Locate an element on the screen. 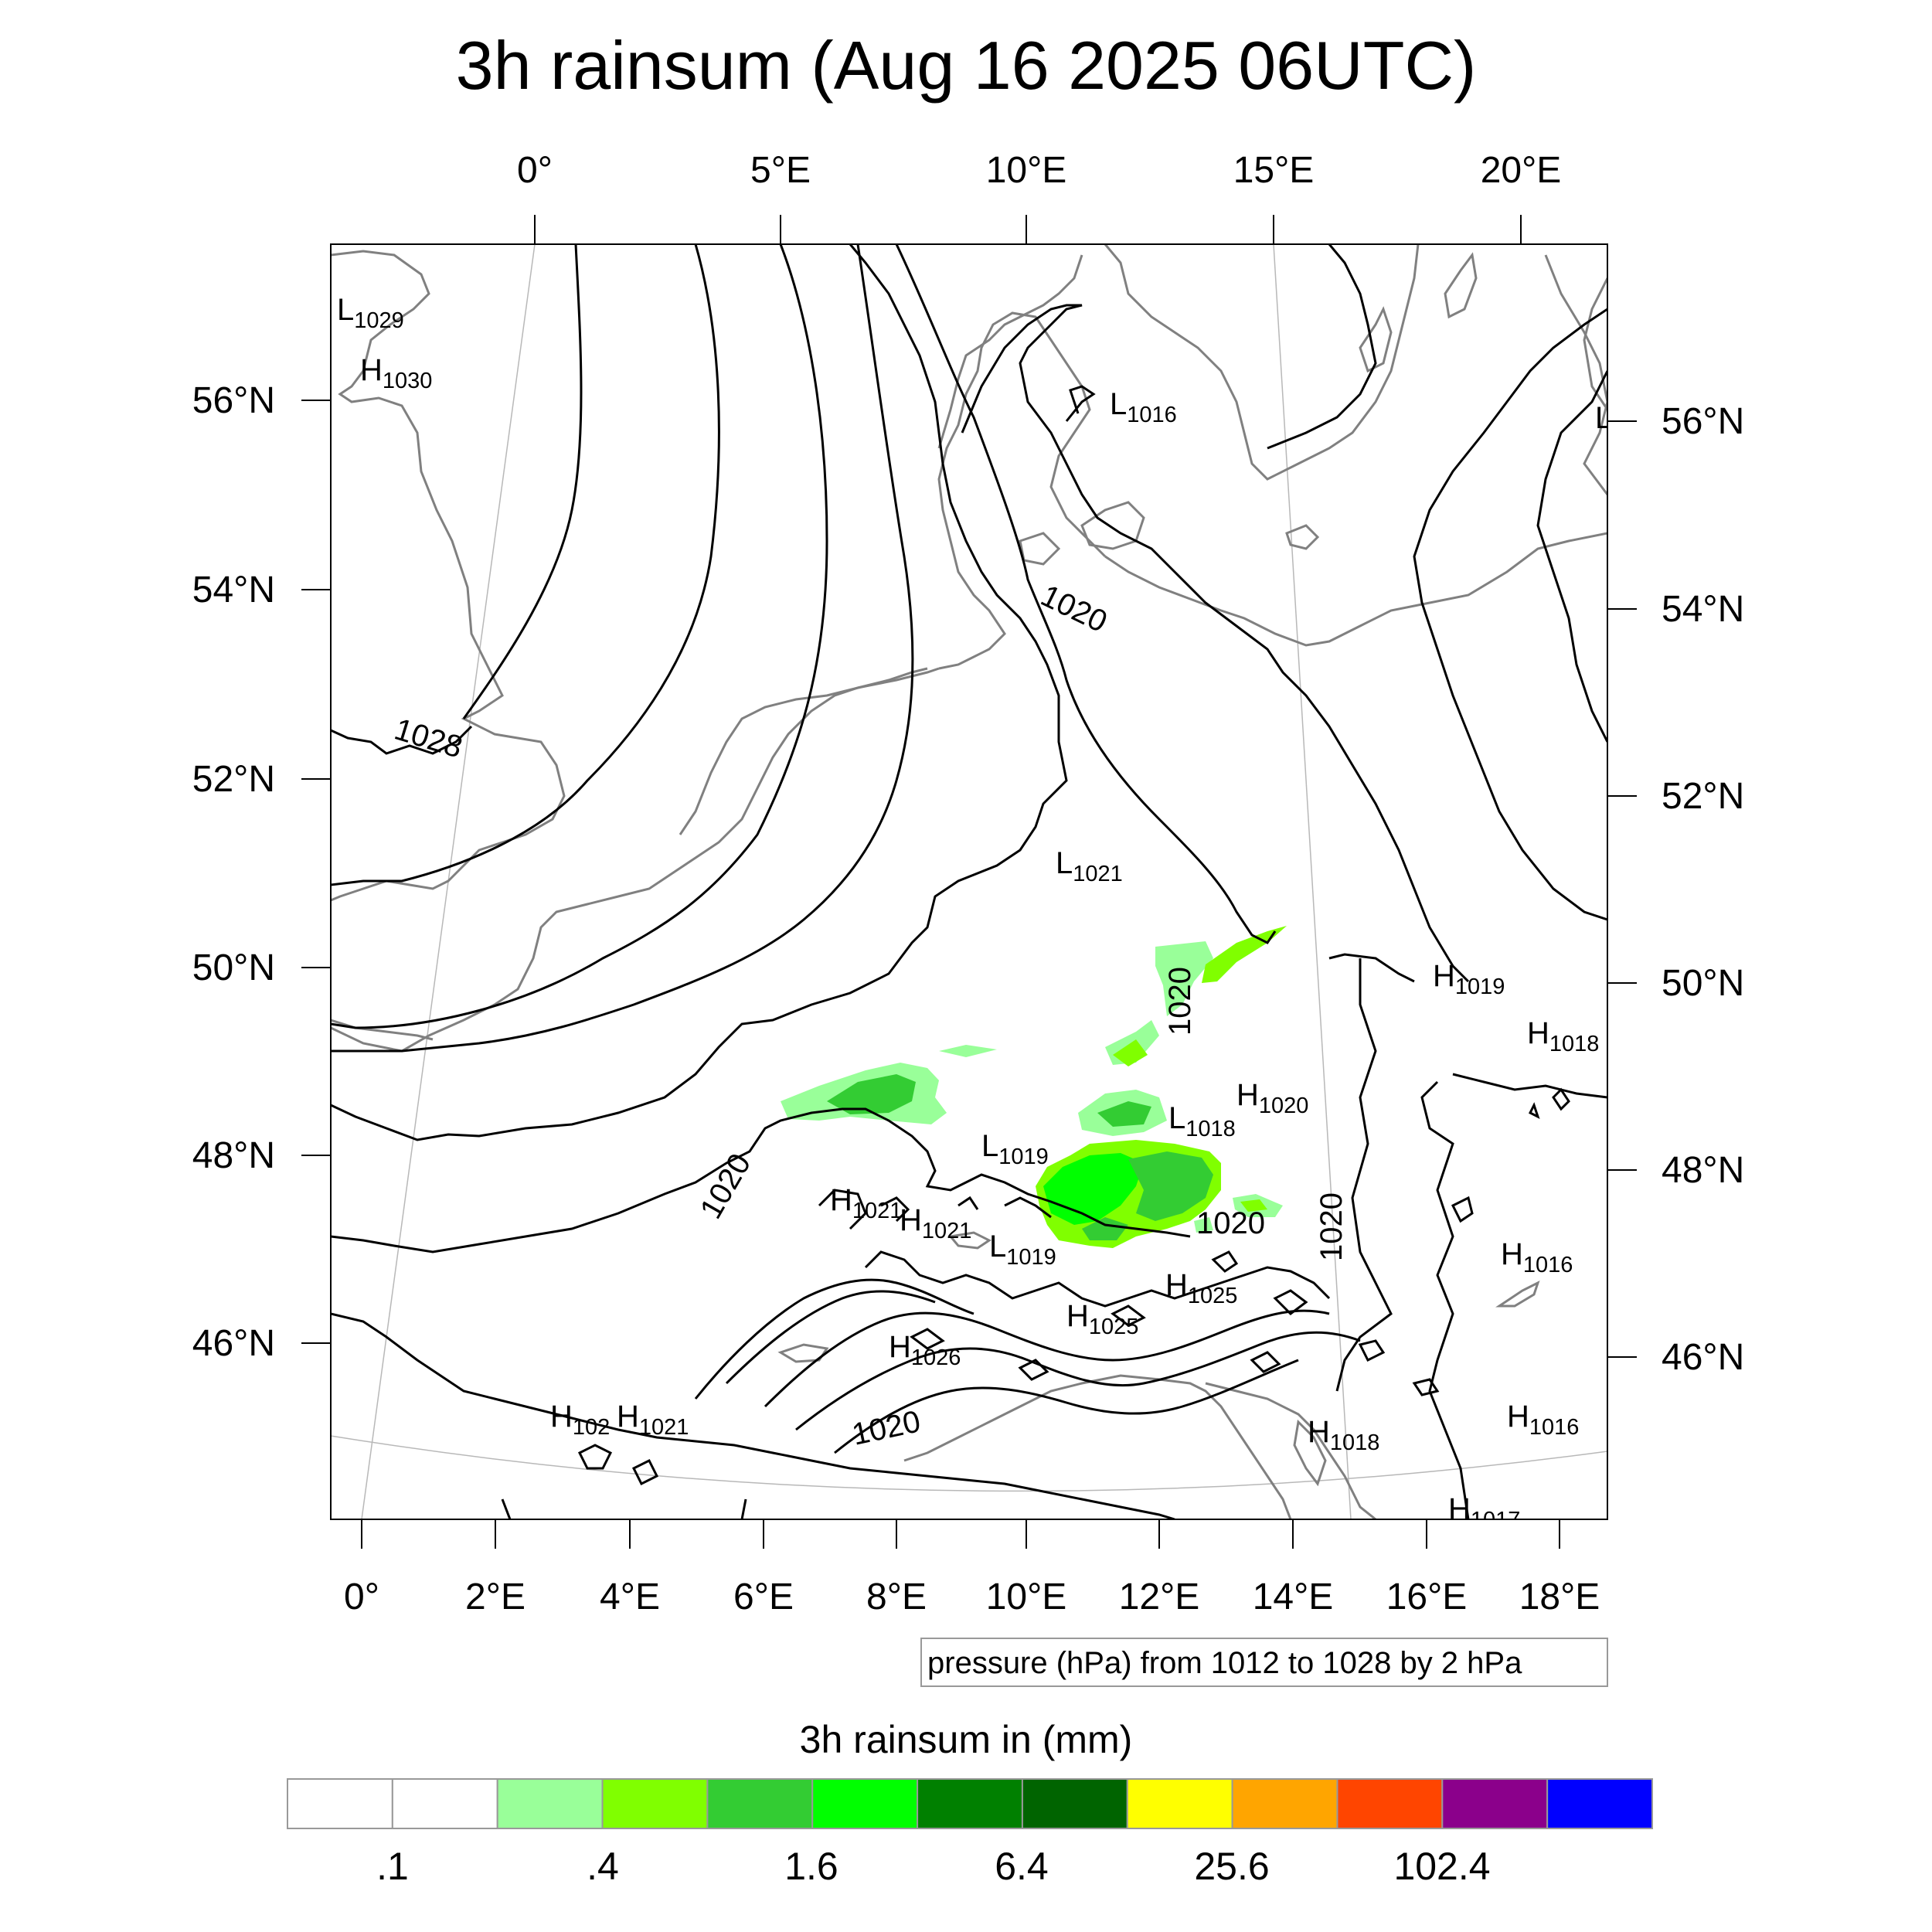 This screenshot has height=1932, width=1932. rain-patch-east-core is located at coordinates (1254, 1205).